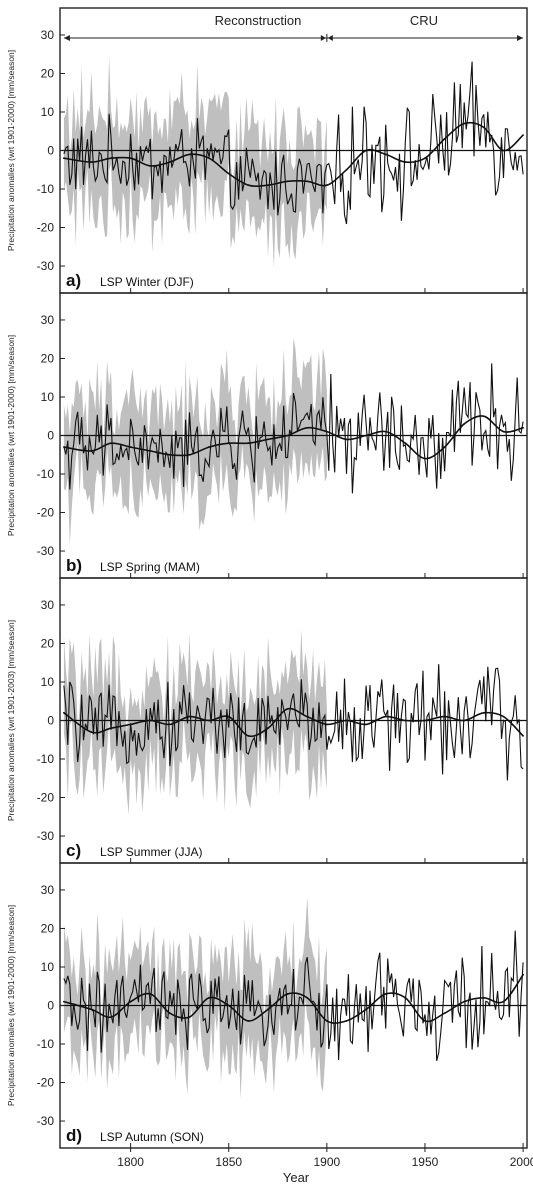  Describe the element at coordinates (293, 38) in the screenshot. I see `period-arrows` at that location.